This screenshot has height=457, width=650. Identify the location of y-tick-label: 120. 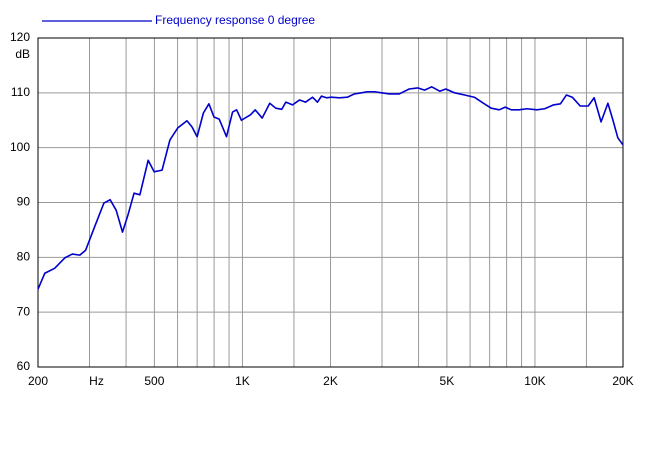
(20, 37).